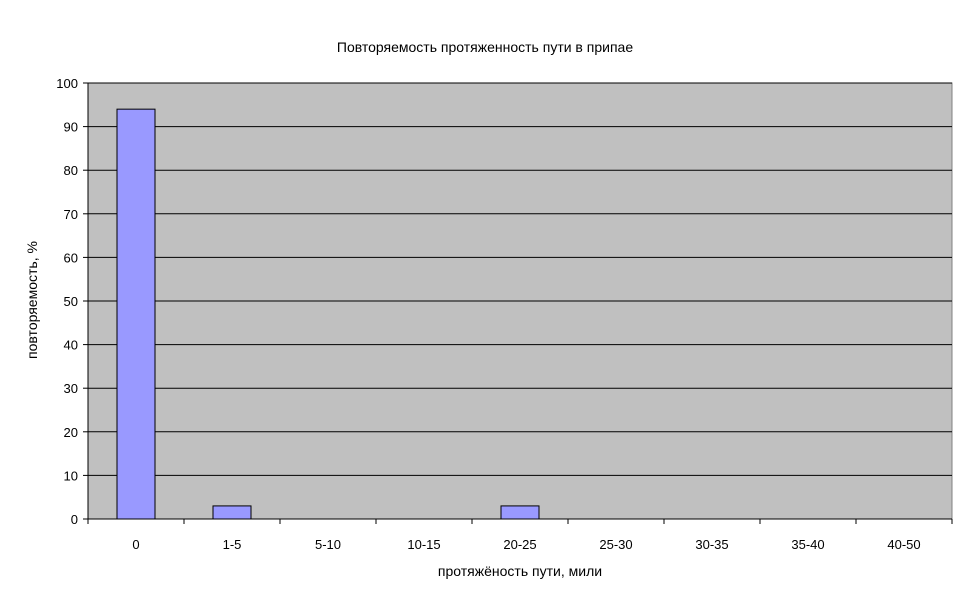  I want to click on x-tick-label: 10-15, so click(423, 544).